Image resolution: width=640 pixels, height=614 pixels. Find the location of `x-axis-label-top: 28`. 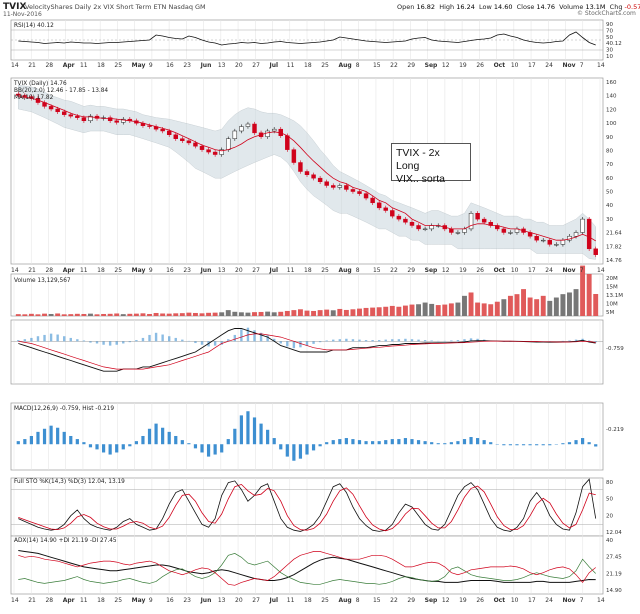

x-axis-label-top: 28 is located at coordinates (49, 65).